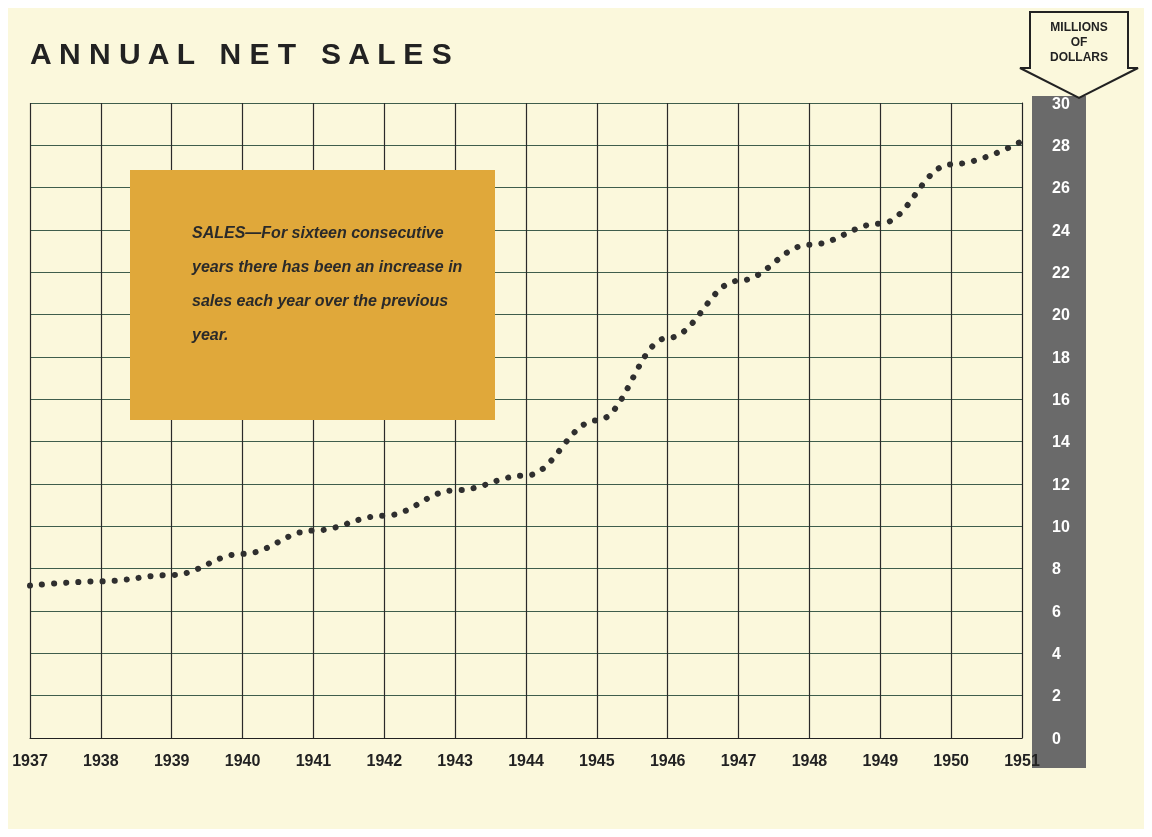 This screenshot has width=1152, height=837. What do you see at coordinates (241, 53) in the screenshot?
I see `chart-title: A N N U A L N E T S A L E S` at bounding box center [241, 53].